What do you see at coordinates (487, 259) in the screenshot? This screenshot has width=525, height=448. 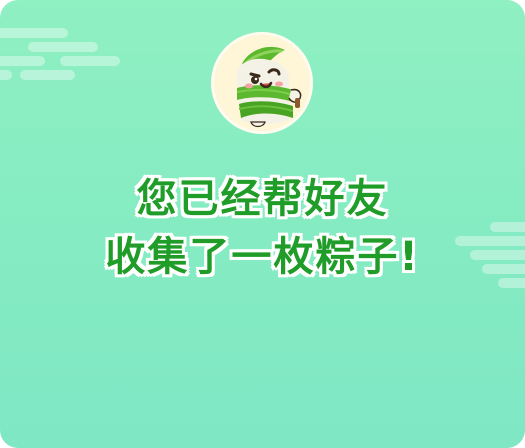 I see `cloud-decoration-right` at bounding box center [487, 259].